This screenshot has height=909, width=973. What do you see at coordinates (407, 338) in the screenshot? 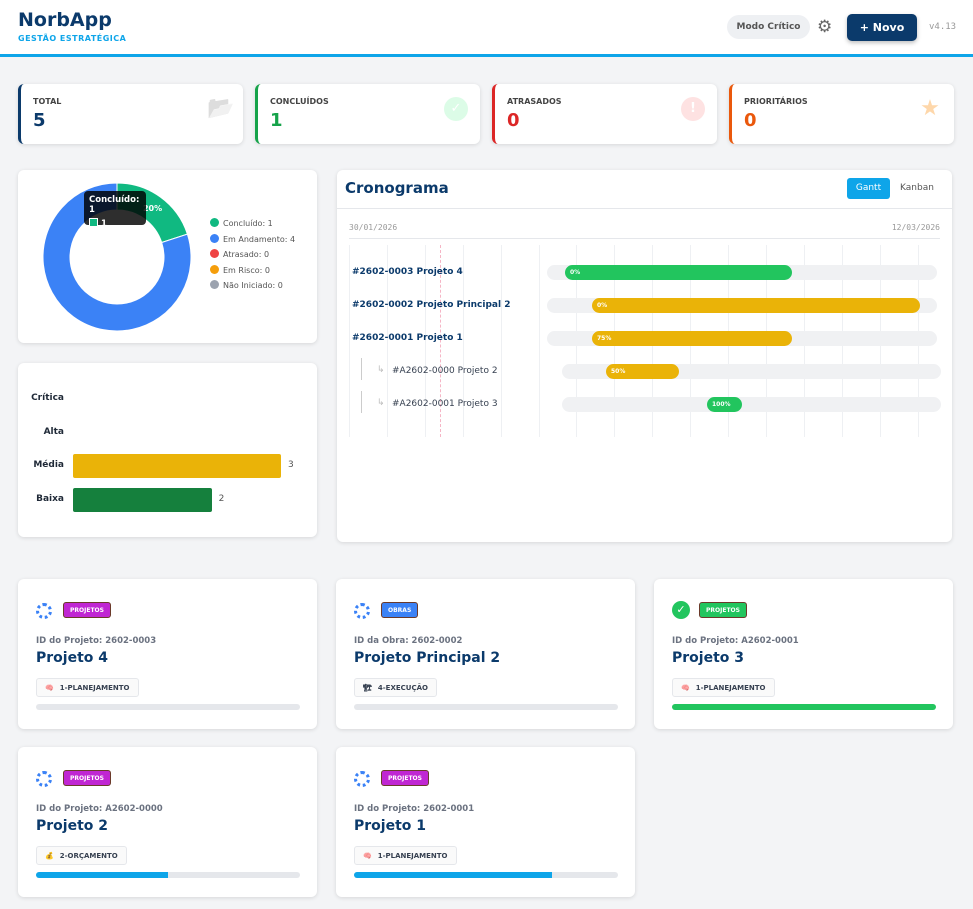
I see `gantt-row-label: #2602-0001 Projeto 1` at bounding box center [407, 338].